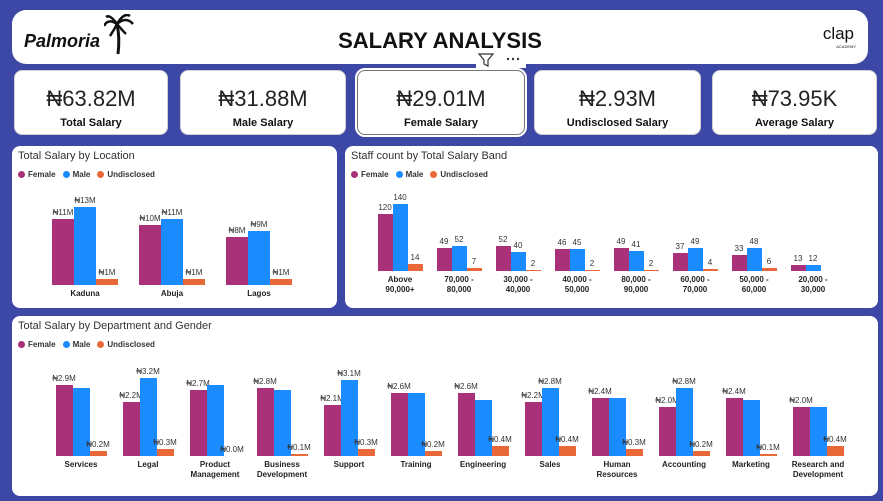 Image resolution: width=883 pixels, height=501 pixels. Describe the element at coordinates (444, 241) in the screenshot. I see `value-label: 49` at that location.